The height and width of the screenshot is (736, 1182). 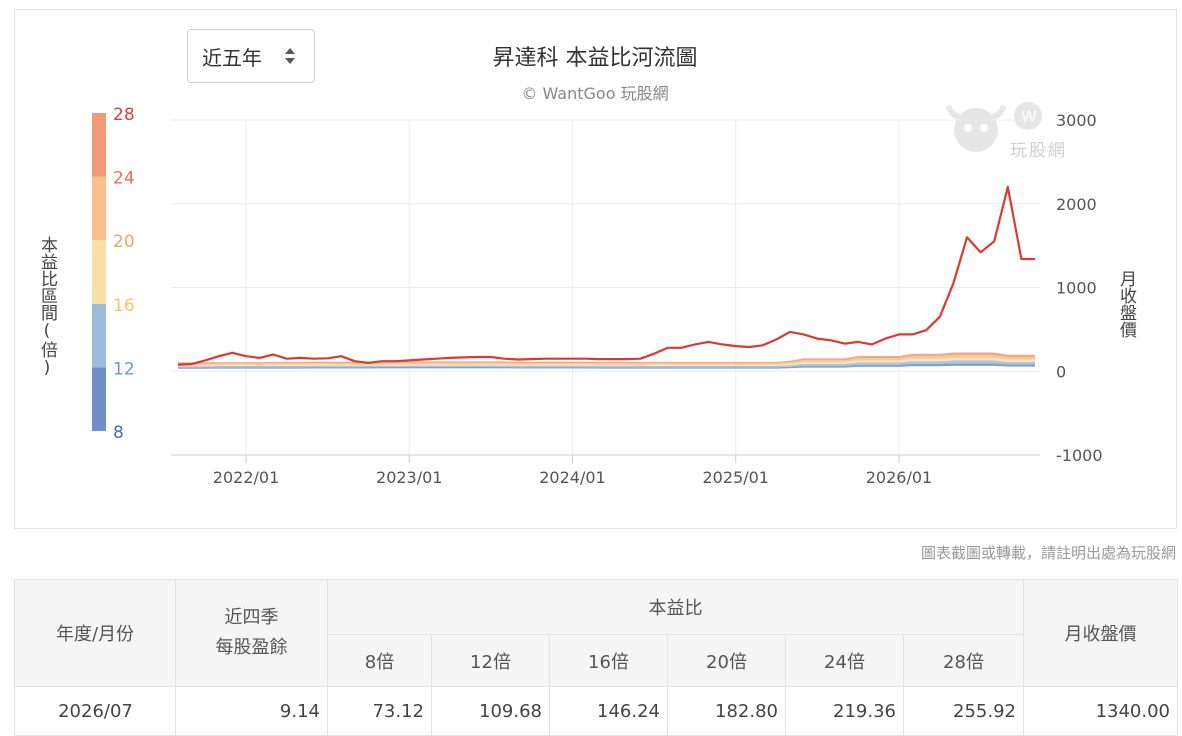 What do you see at coordinates (118, 433) in the screenshot?
I see `legend-tick-label: 8` at bounding box center [118, 433].